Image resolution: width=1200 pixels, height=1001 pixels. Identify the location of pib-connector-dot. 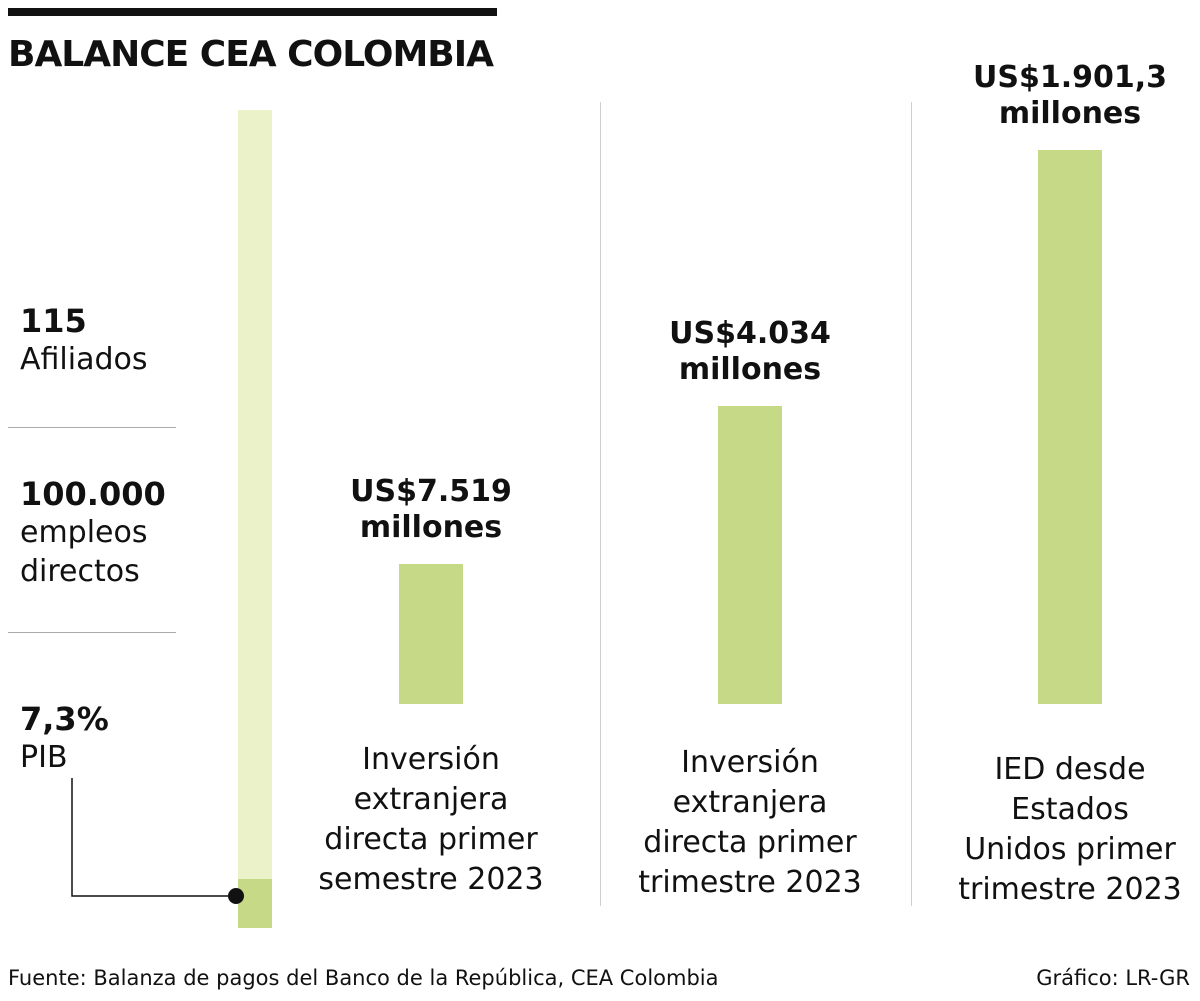
(236, 896).